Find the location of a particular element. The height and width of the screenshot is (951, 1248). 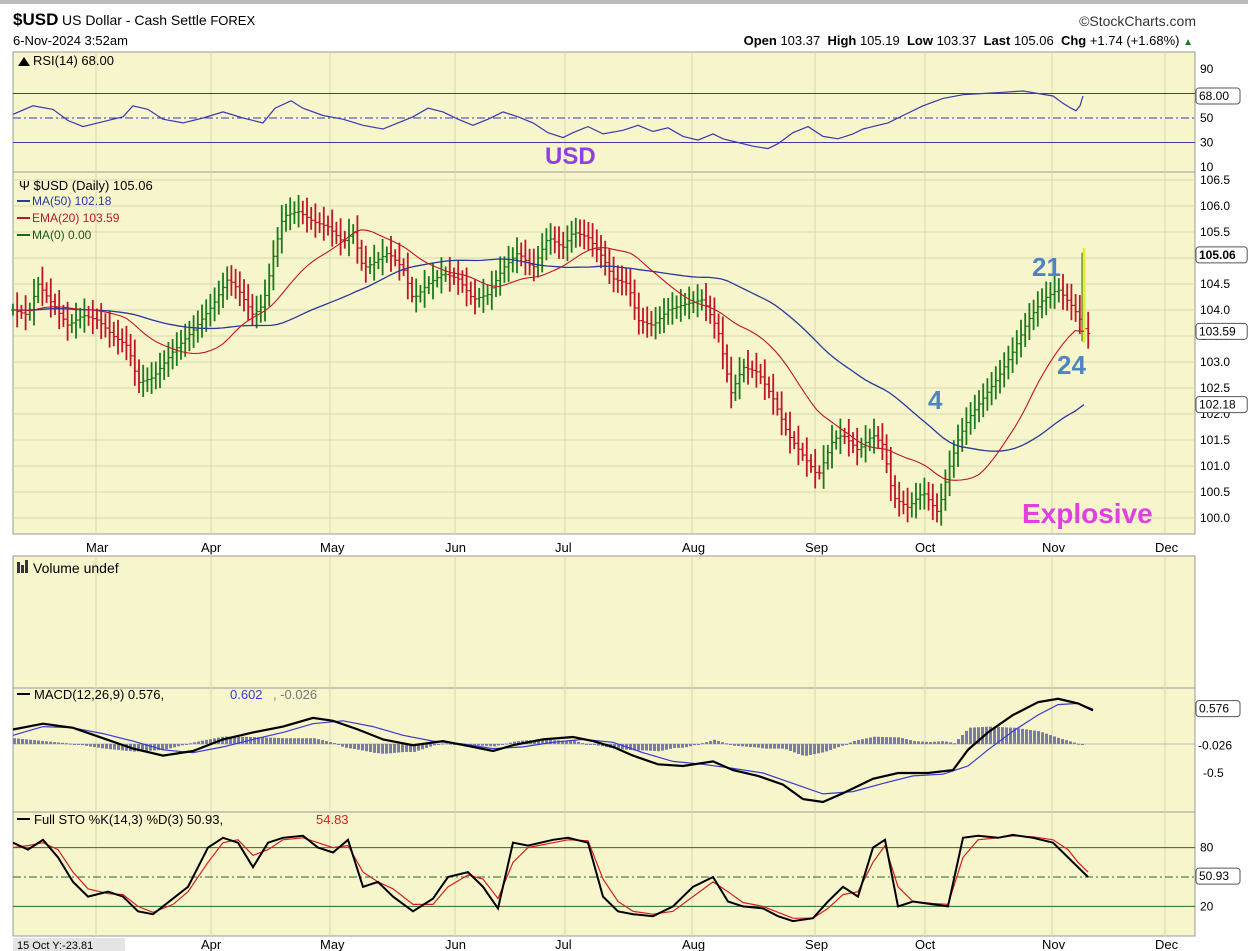

macd-hist-value: , -0.026 is located at coordinates (295, 694).